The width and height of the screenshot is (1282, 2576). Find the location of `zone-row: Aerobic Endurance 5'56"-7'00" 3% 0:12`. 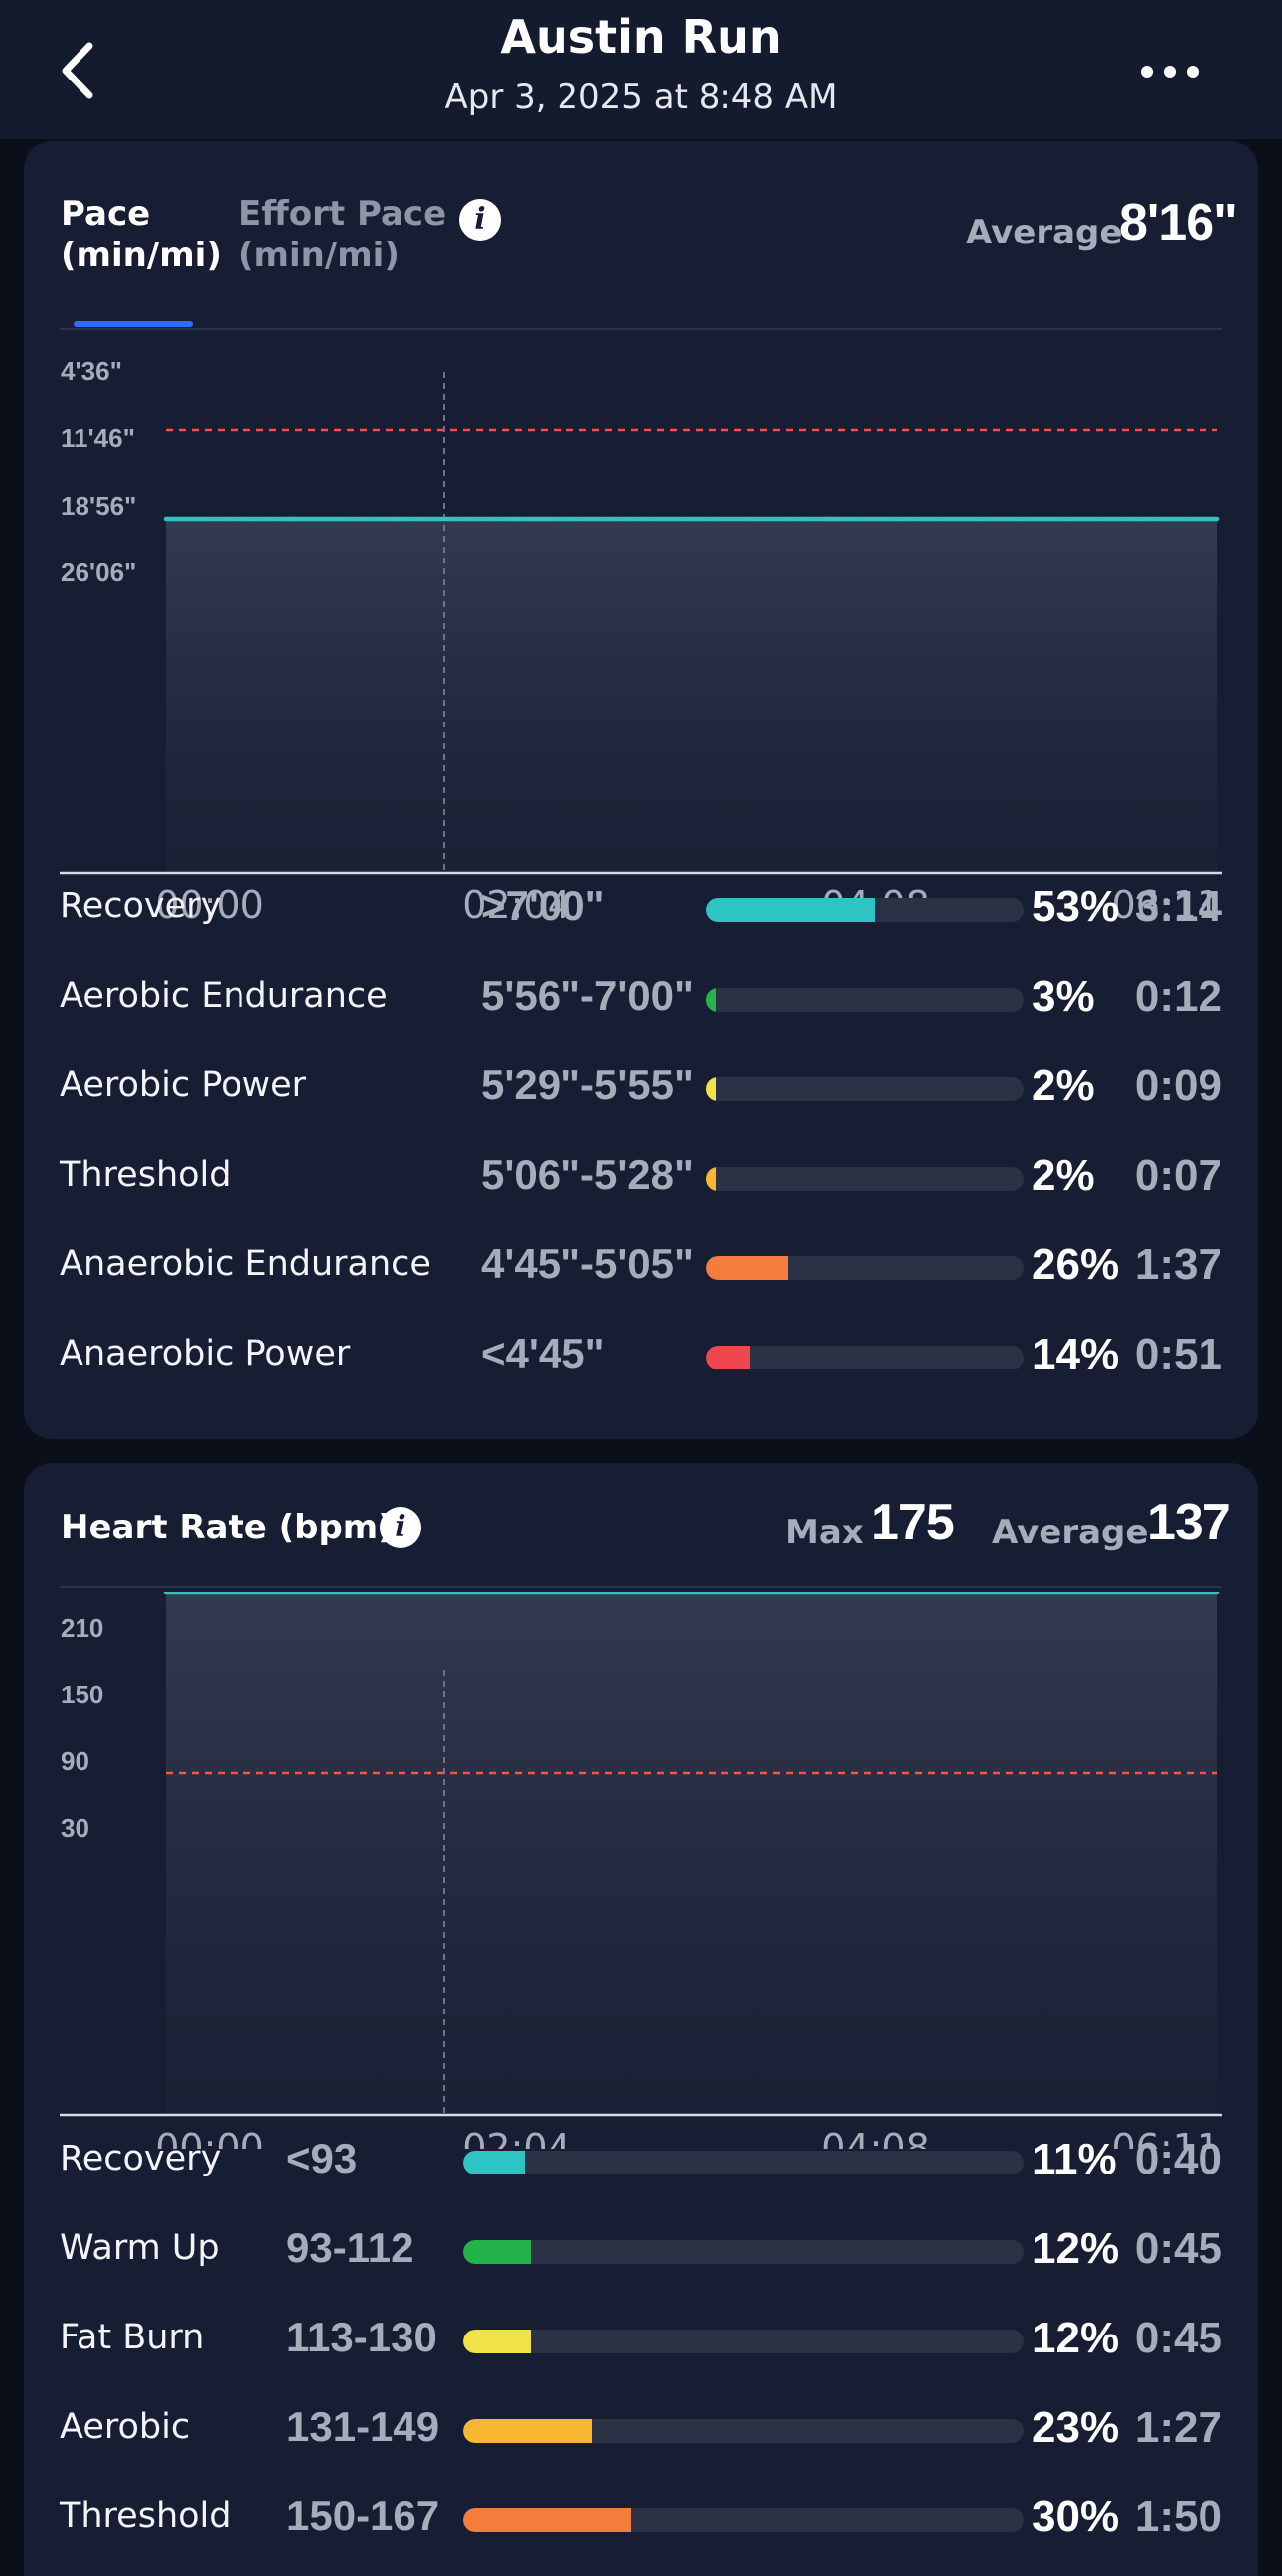

zone-row: Aerobic Endurance 5'56"-7'00" 3% 0:12 is located at coordinates (641, 998).